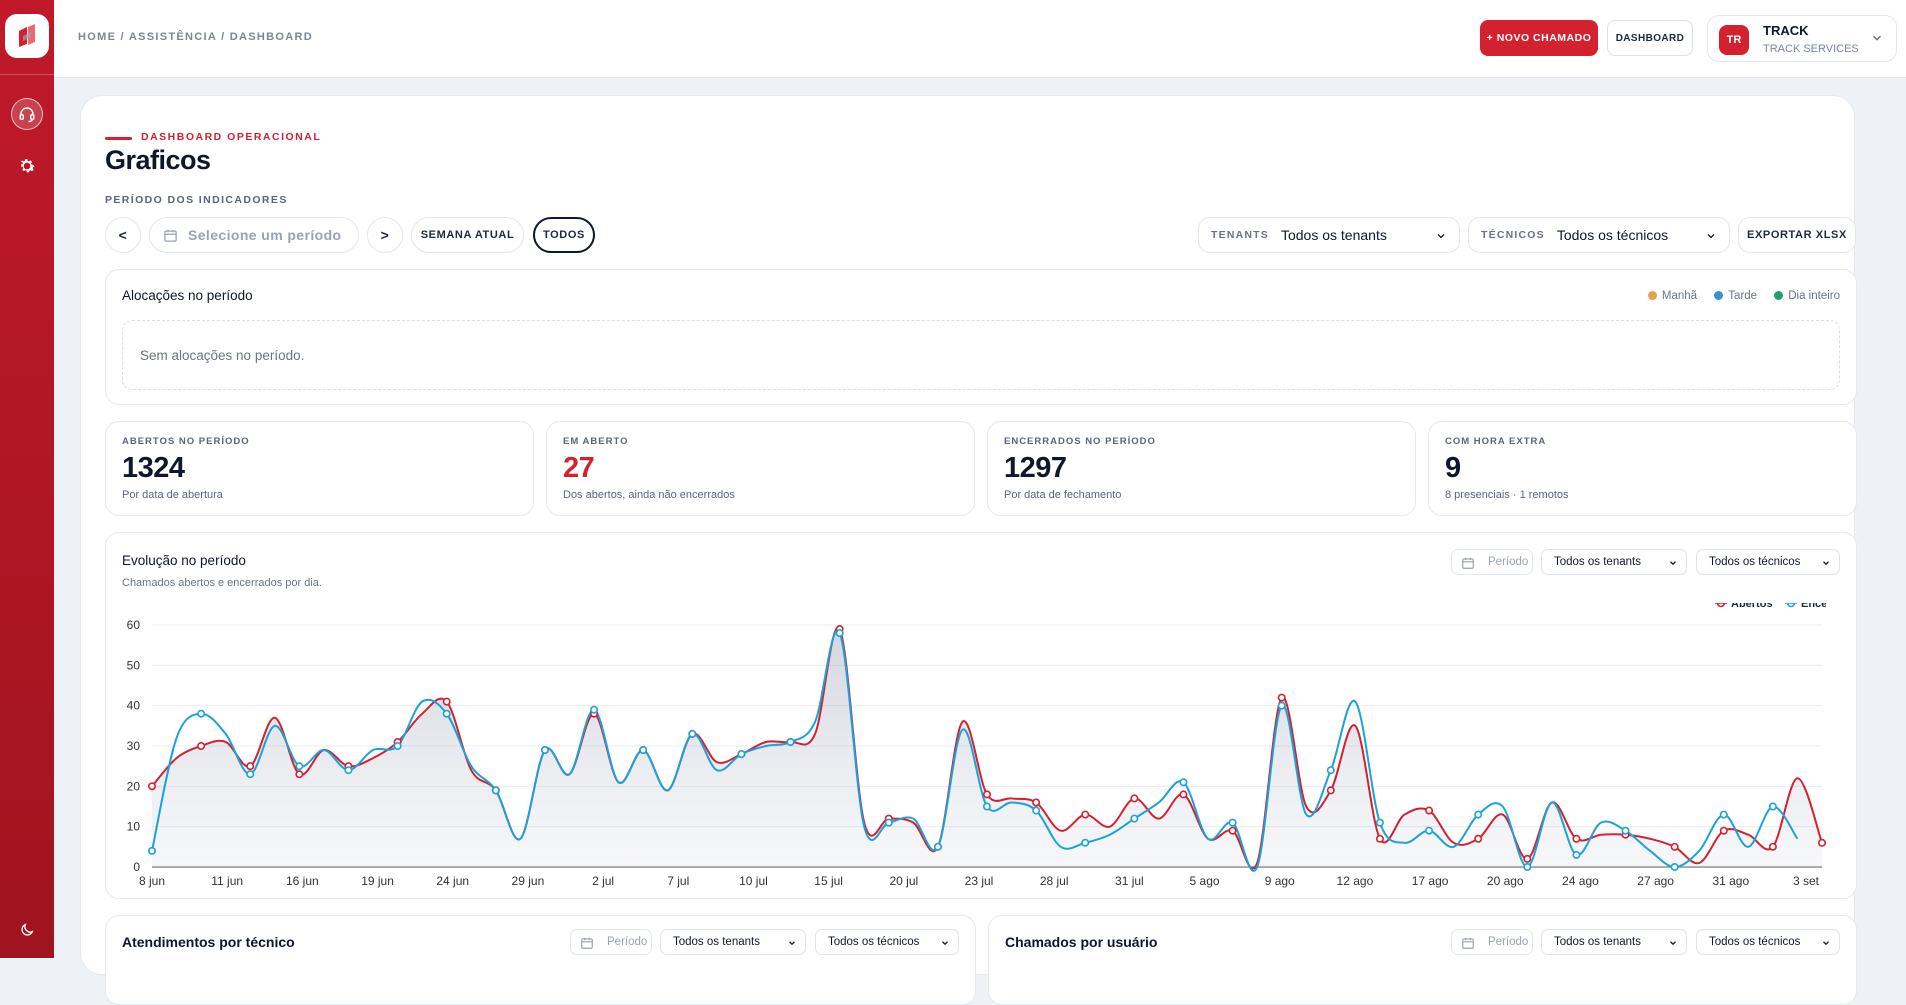 This screenshot has width=1906, height=1005. What do you see at coordinates (753, 881) in the screenshot?
I see `x-tick-label: 10 jul` at bounding box center [753, 881].